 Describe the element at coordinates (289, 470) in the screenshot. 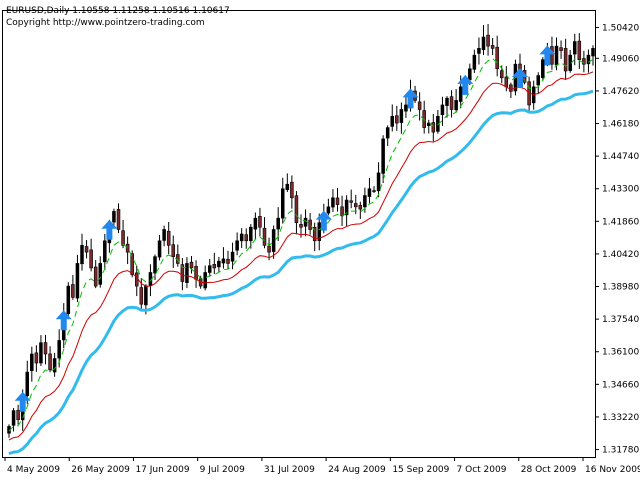

I see `x-tick-label: 31 Jul 2009` at that location.